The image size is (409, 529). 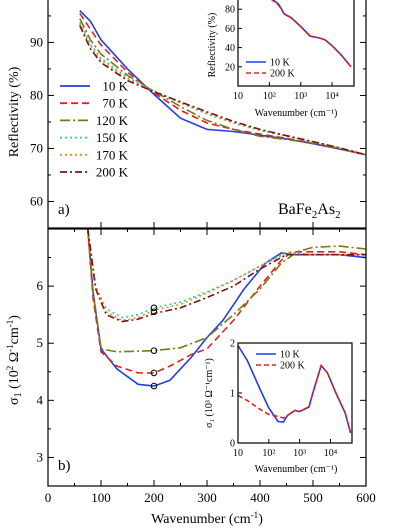 I want to click on conductivity-y-axis-label: σ1 (102 Ω-1cm-1), so click(x=14, y=360).